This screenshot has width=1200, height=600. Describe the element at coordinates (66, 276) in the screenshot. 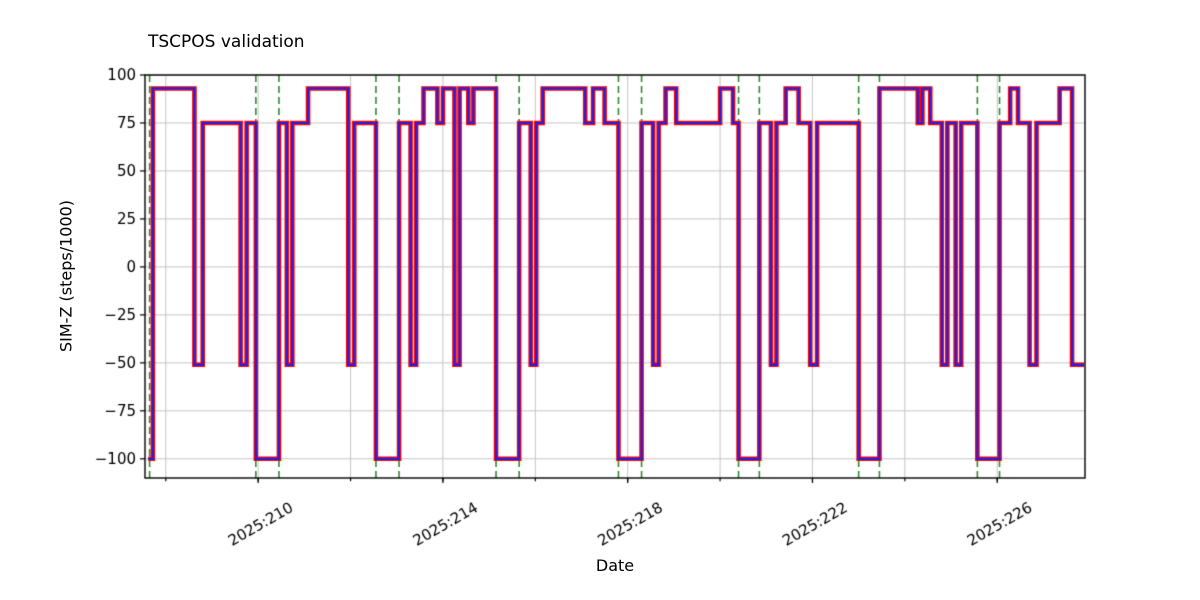

I see `y-axis-label: SIM-Z (steps/1000)` at that location.